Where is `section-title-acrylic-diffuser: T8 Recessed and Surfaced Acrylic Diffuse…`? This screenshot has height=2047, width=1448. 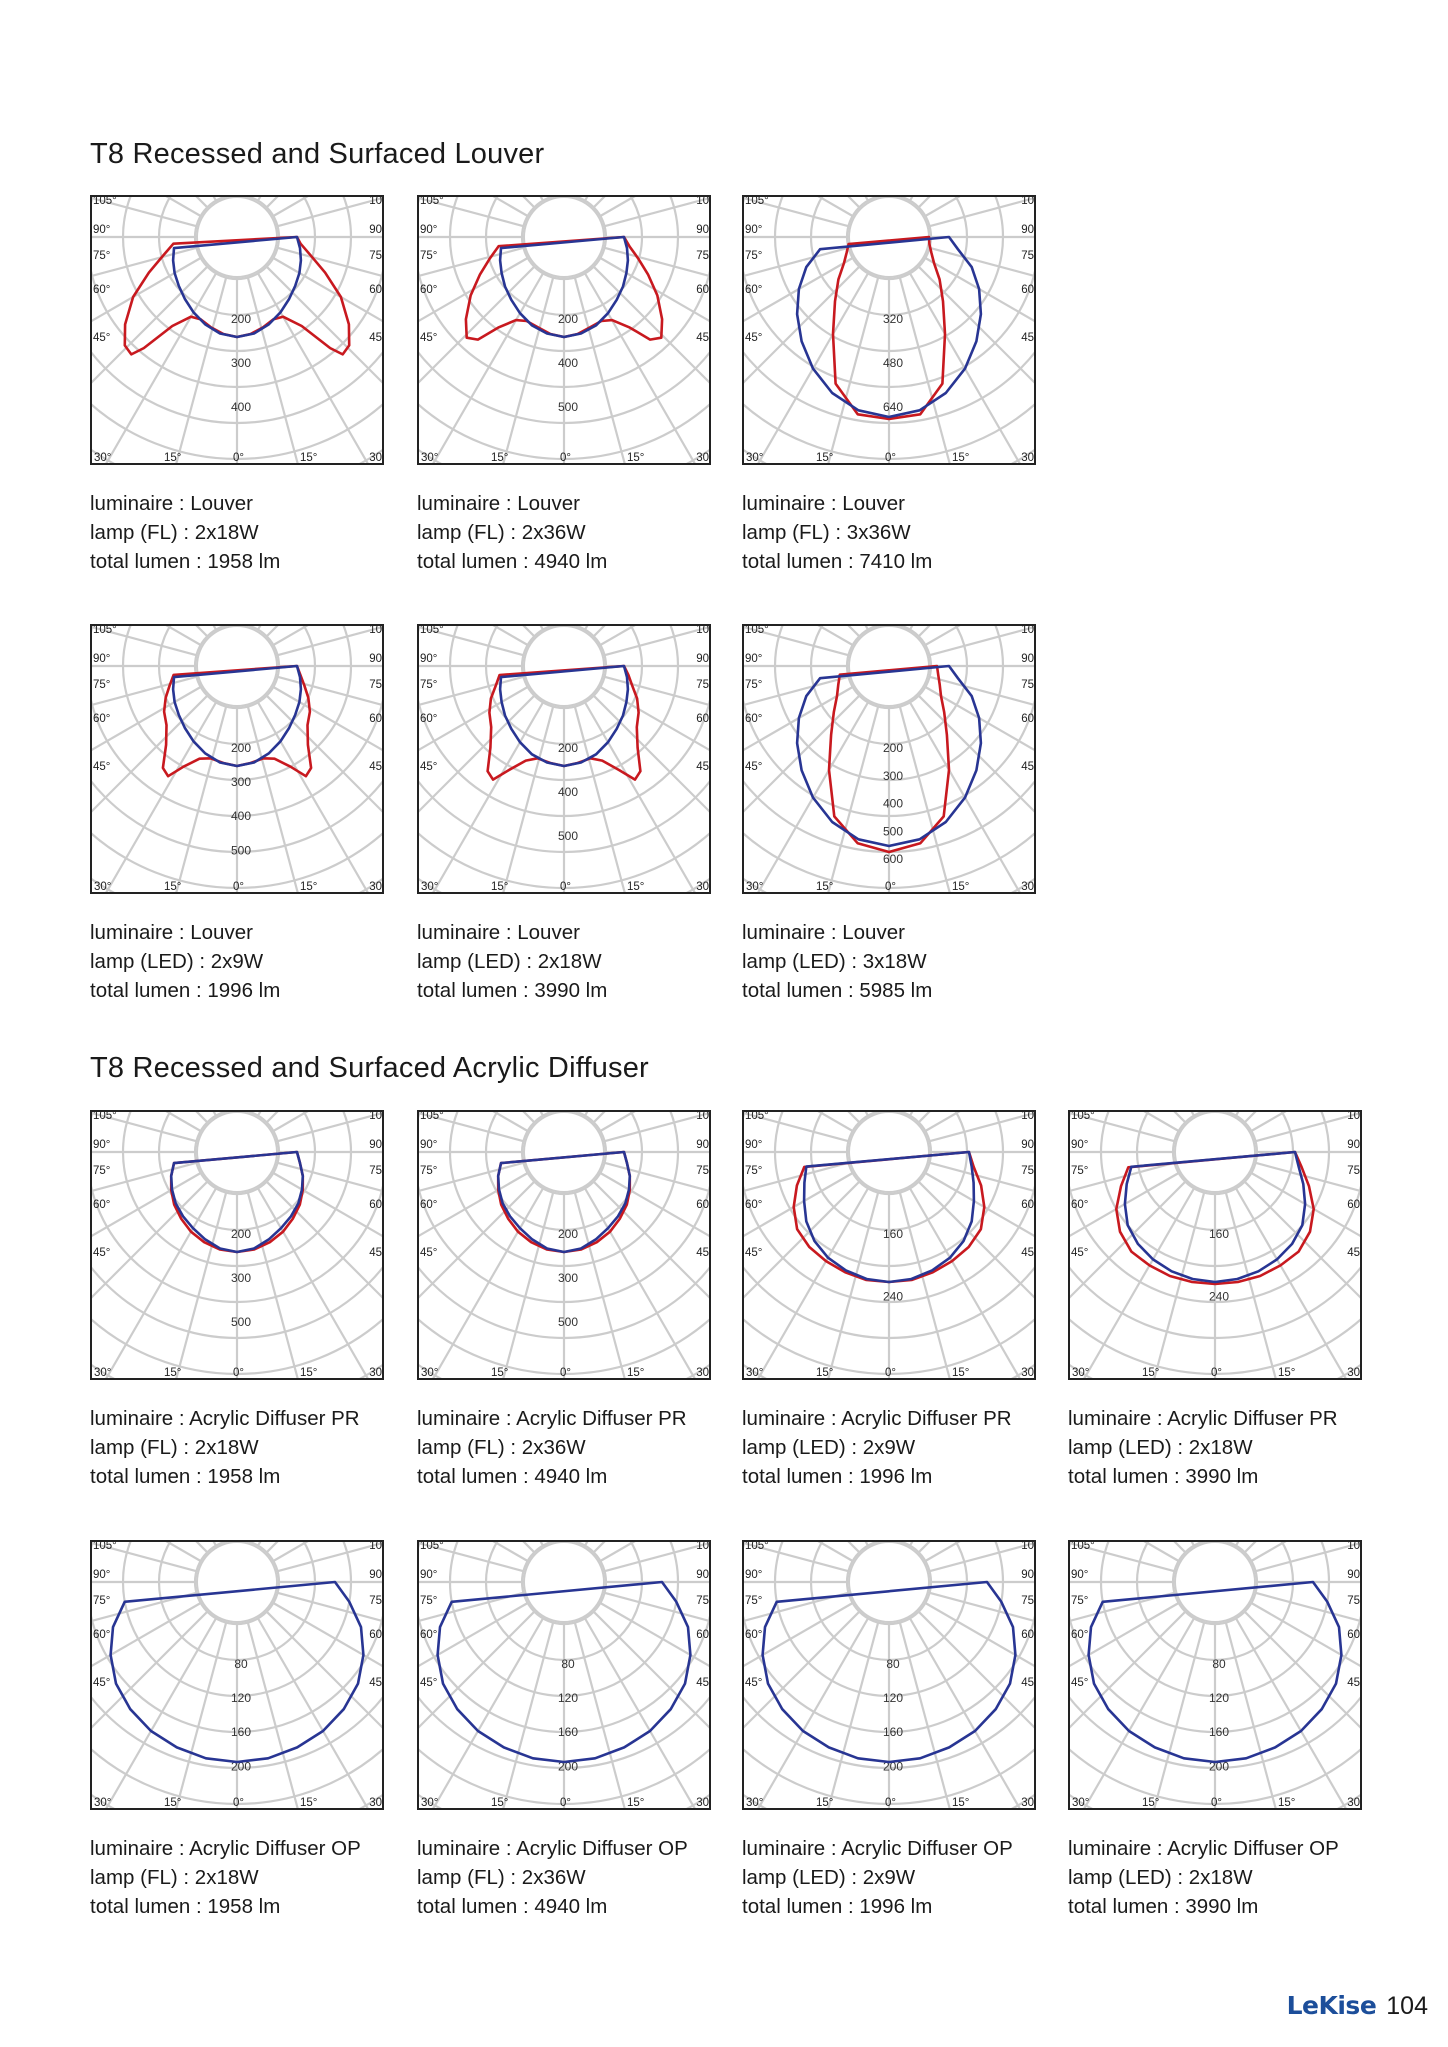 section-title-acrylic-diffuser: T8 Recessed and Surfaced Acrylic Diffuse… is located at coordinates (369, 1068).